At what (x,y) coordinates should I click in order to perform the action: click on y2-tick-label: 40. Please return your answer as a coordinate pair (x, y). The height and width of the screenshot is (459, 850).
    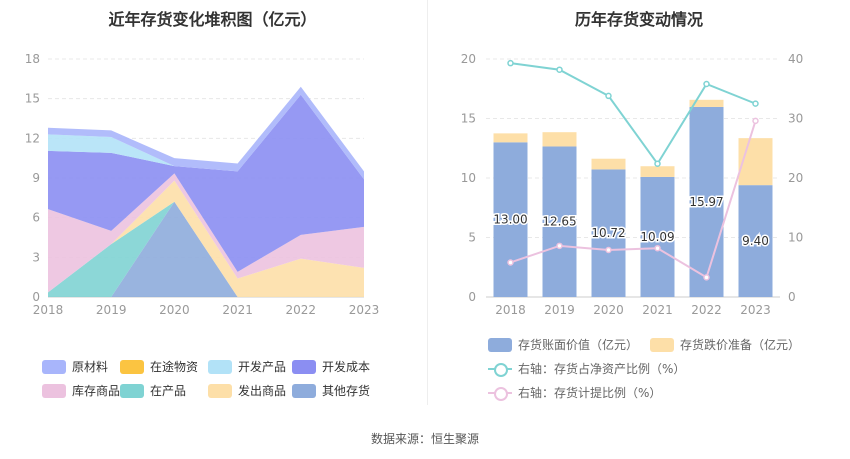
    Looking at the image, I should click on (795, 59).